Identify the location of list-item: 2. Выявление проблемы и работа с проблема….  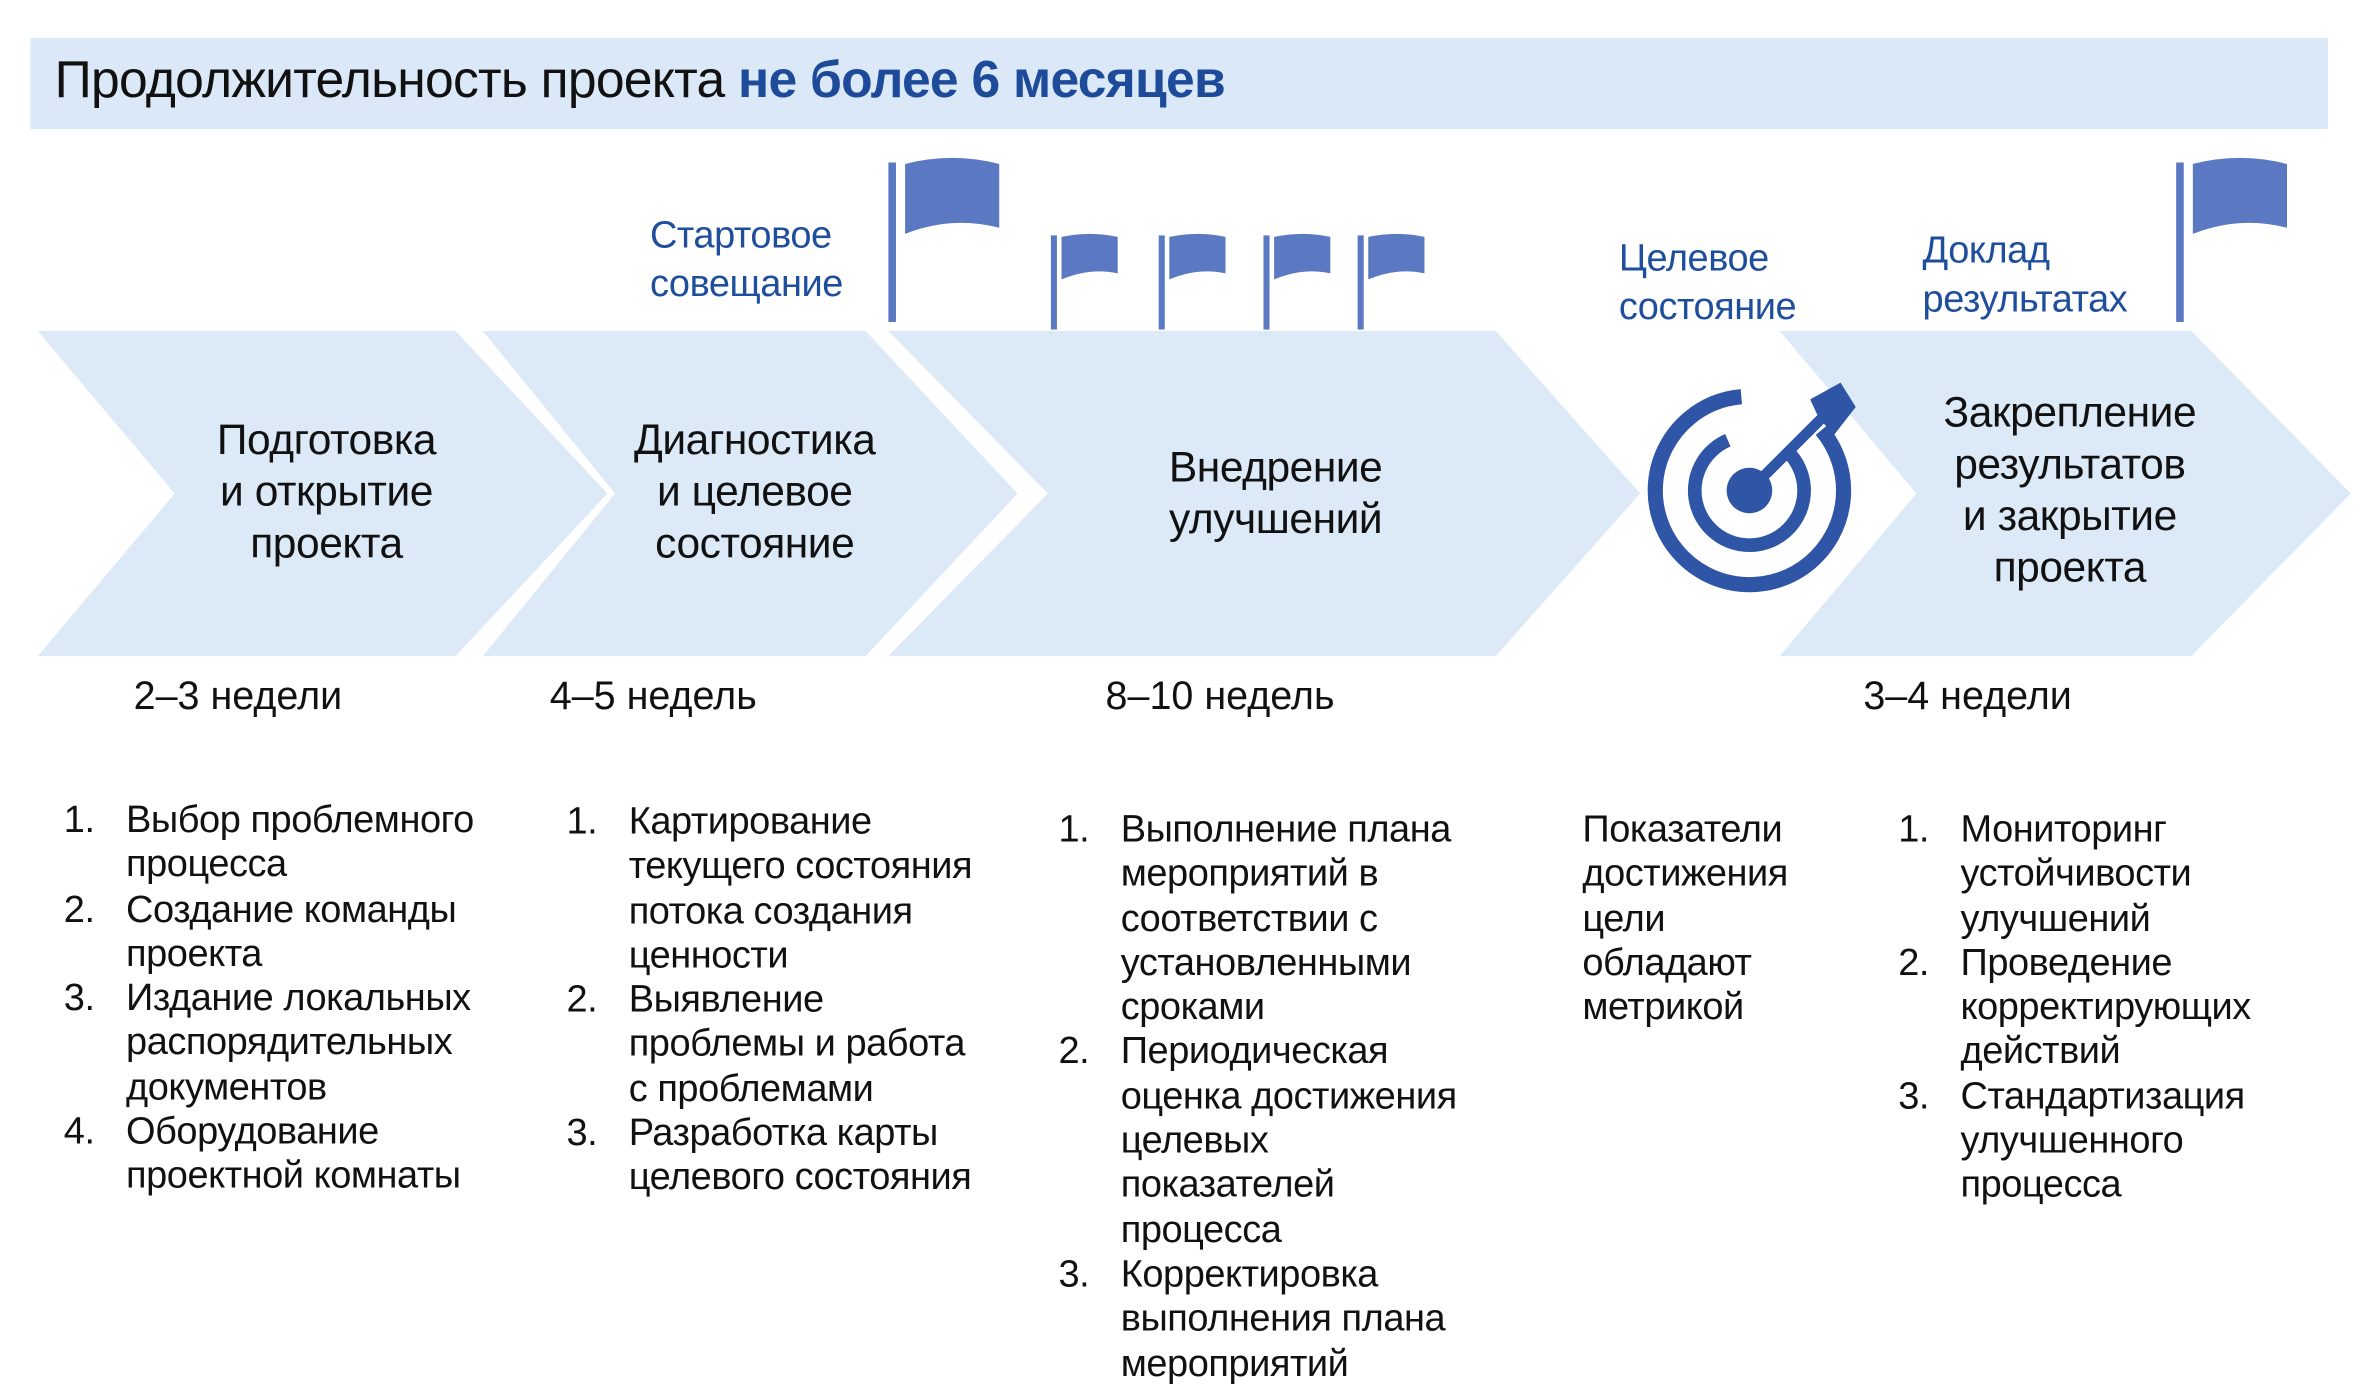
(766, 1044).